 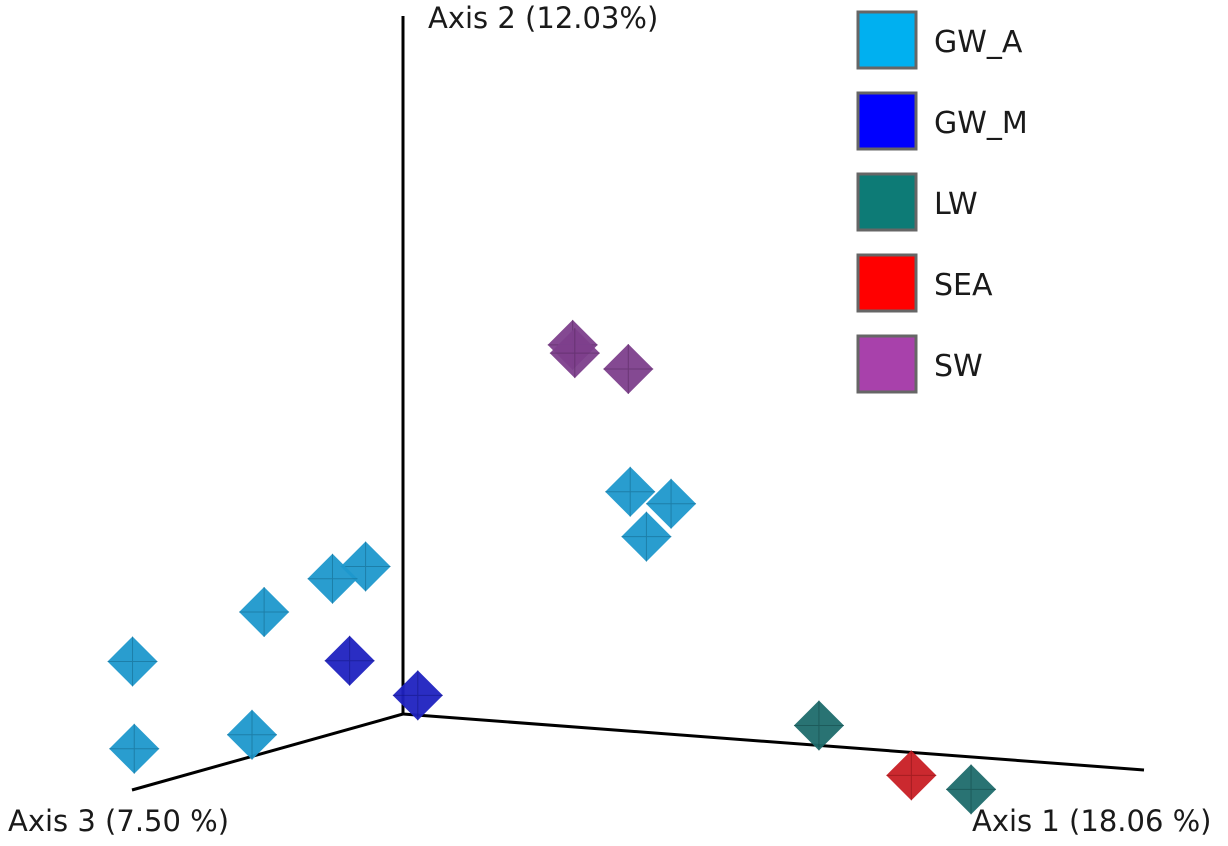 What do you see at coordinates (118, 821) in the screenshot?
I see `axis-3-title: Axis 3 (7.50 %)` at bounding box center [118, 821].